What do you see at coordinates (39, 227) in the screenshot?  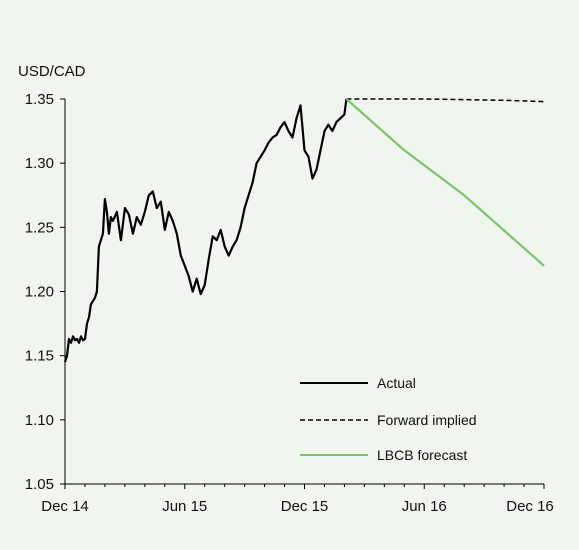 I see `y-tick-label: 1.25` at bounding box center [39, 227].